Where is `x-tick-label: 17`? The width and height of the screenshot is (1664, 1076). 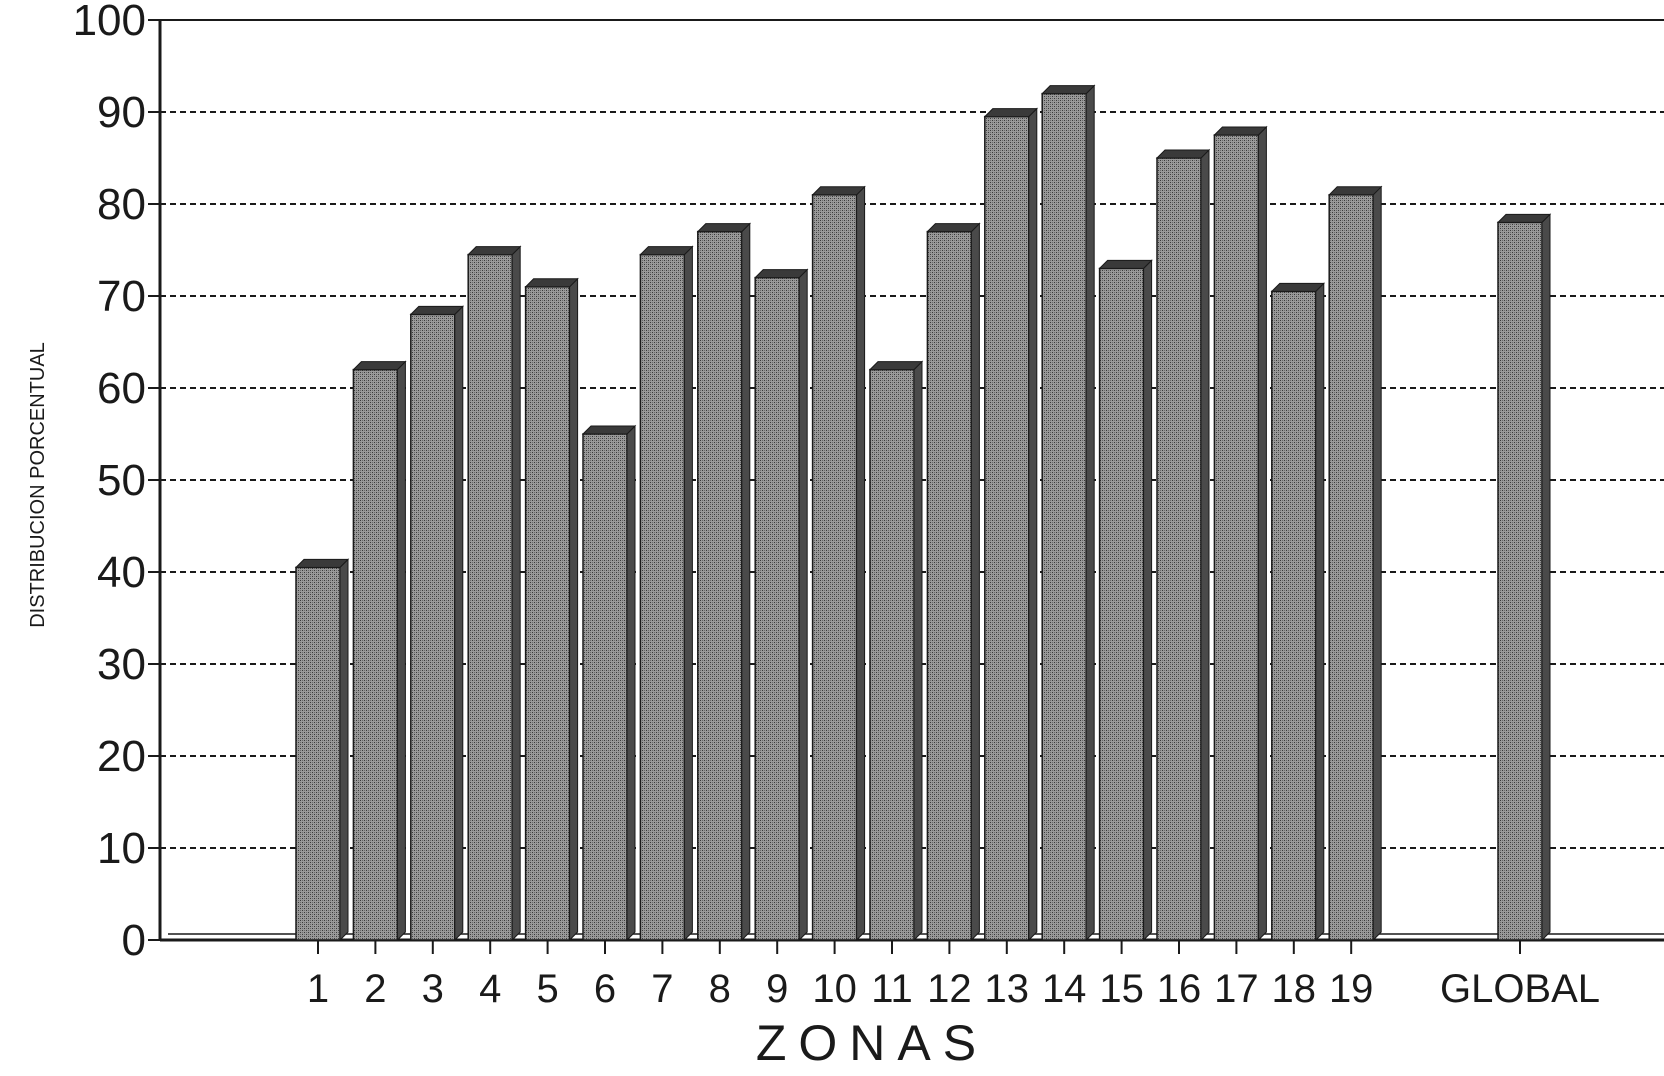
x-tick-label: 17 is located at coordinates (1236, 989).